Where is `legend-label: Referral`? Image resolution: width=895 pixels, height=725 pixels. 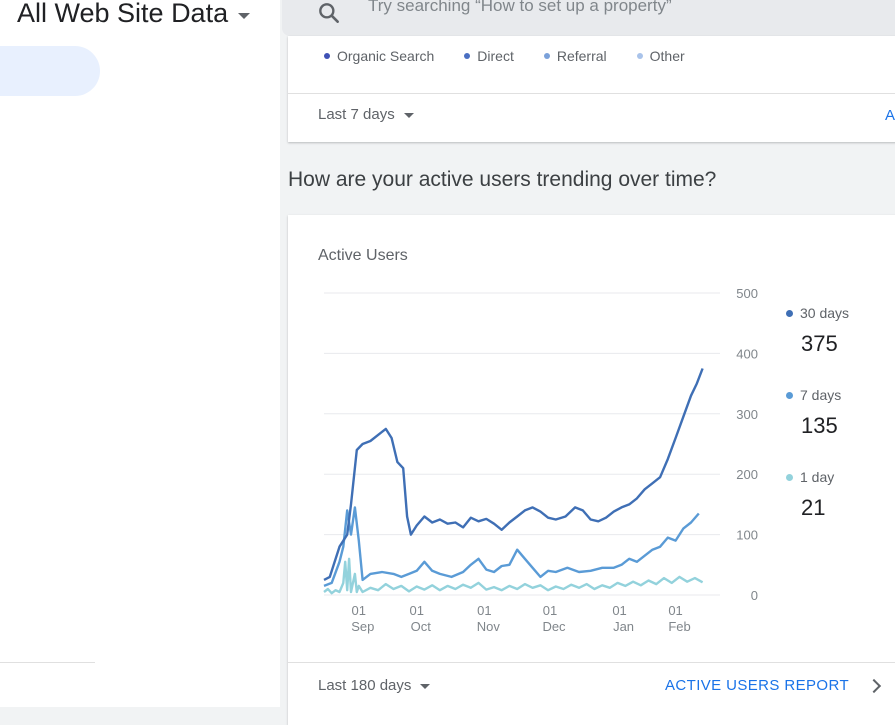 legend-label: Referral is located at coordinates (581, 56).